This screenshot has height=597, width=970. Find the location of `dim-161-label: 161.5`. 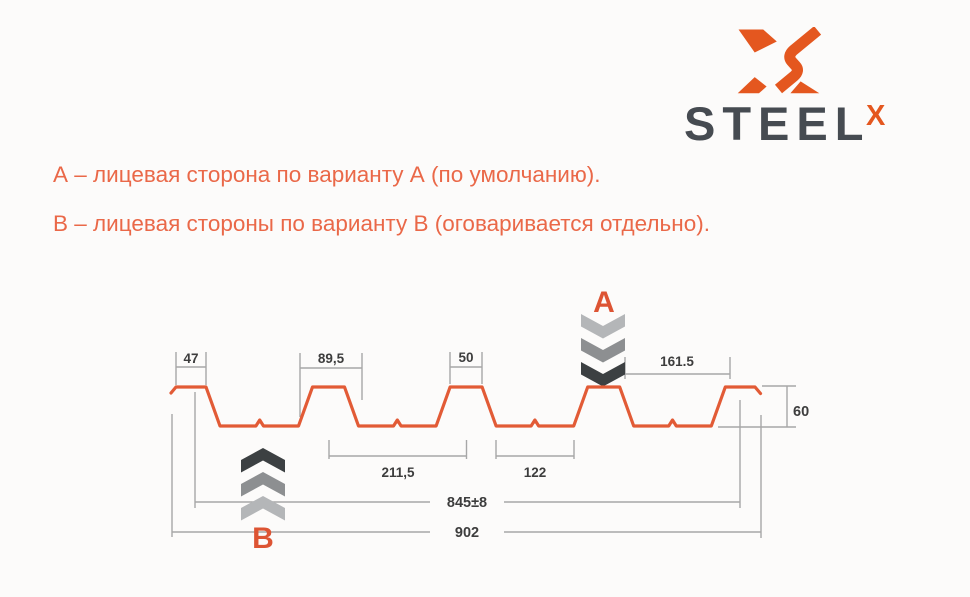

dim-161-label: 161.5 is located at coordinates (677, 361).